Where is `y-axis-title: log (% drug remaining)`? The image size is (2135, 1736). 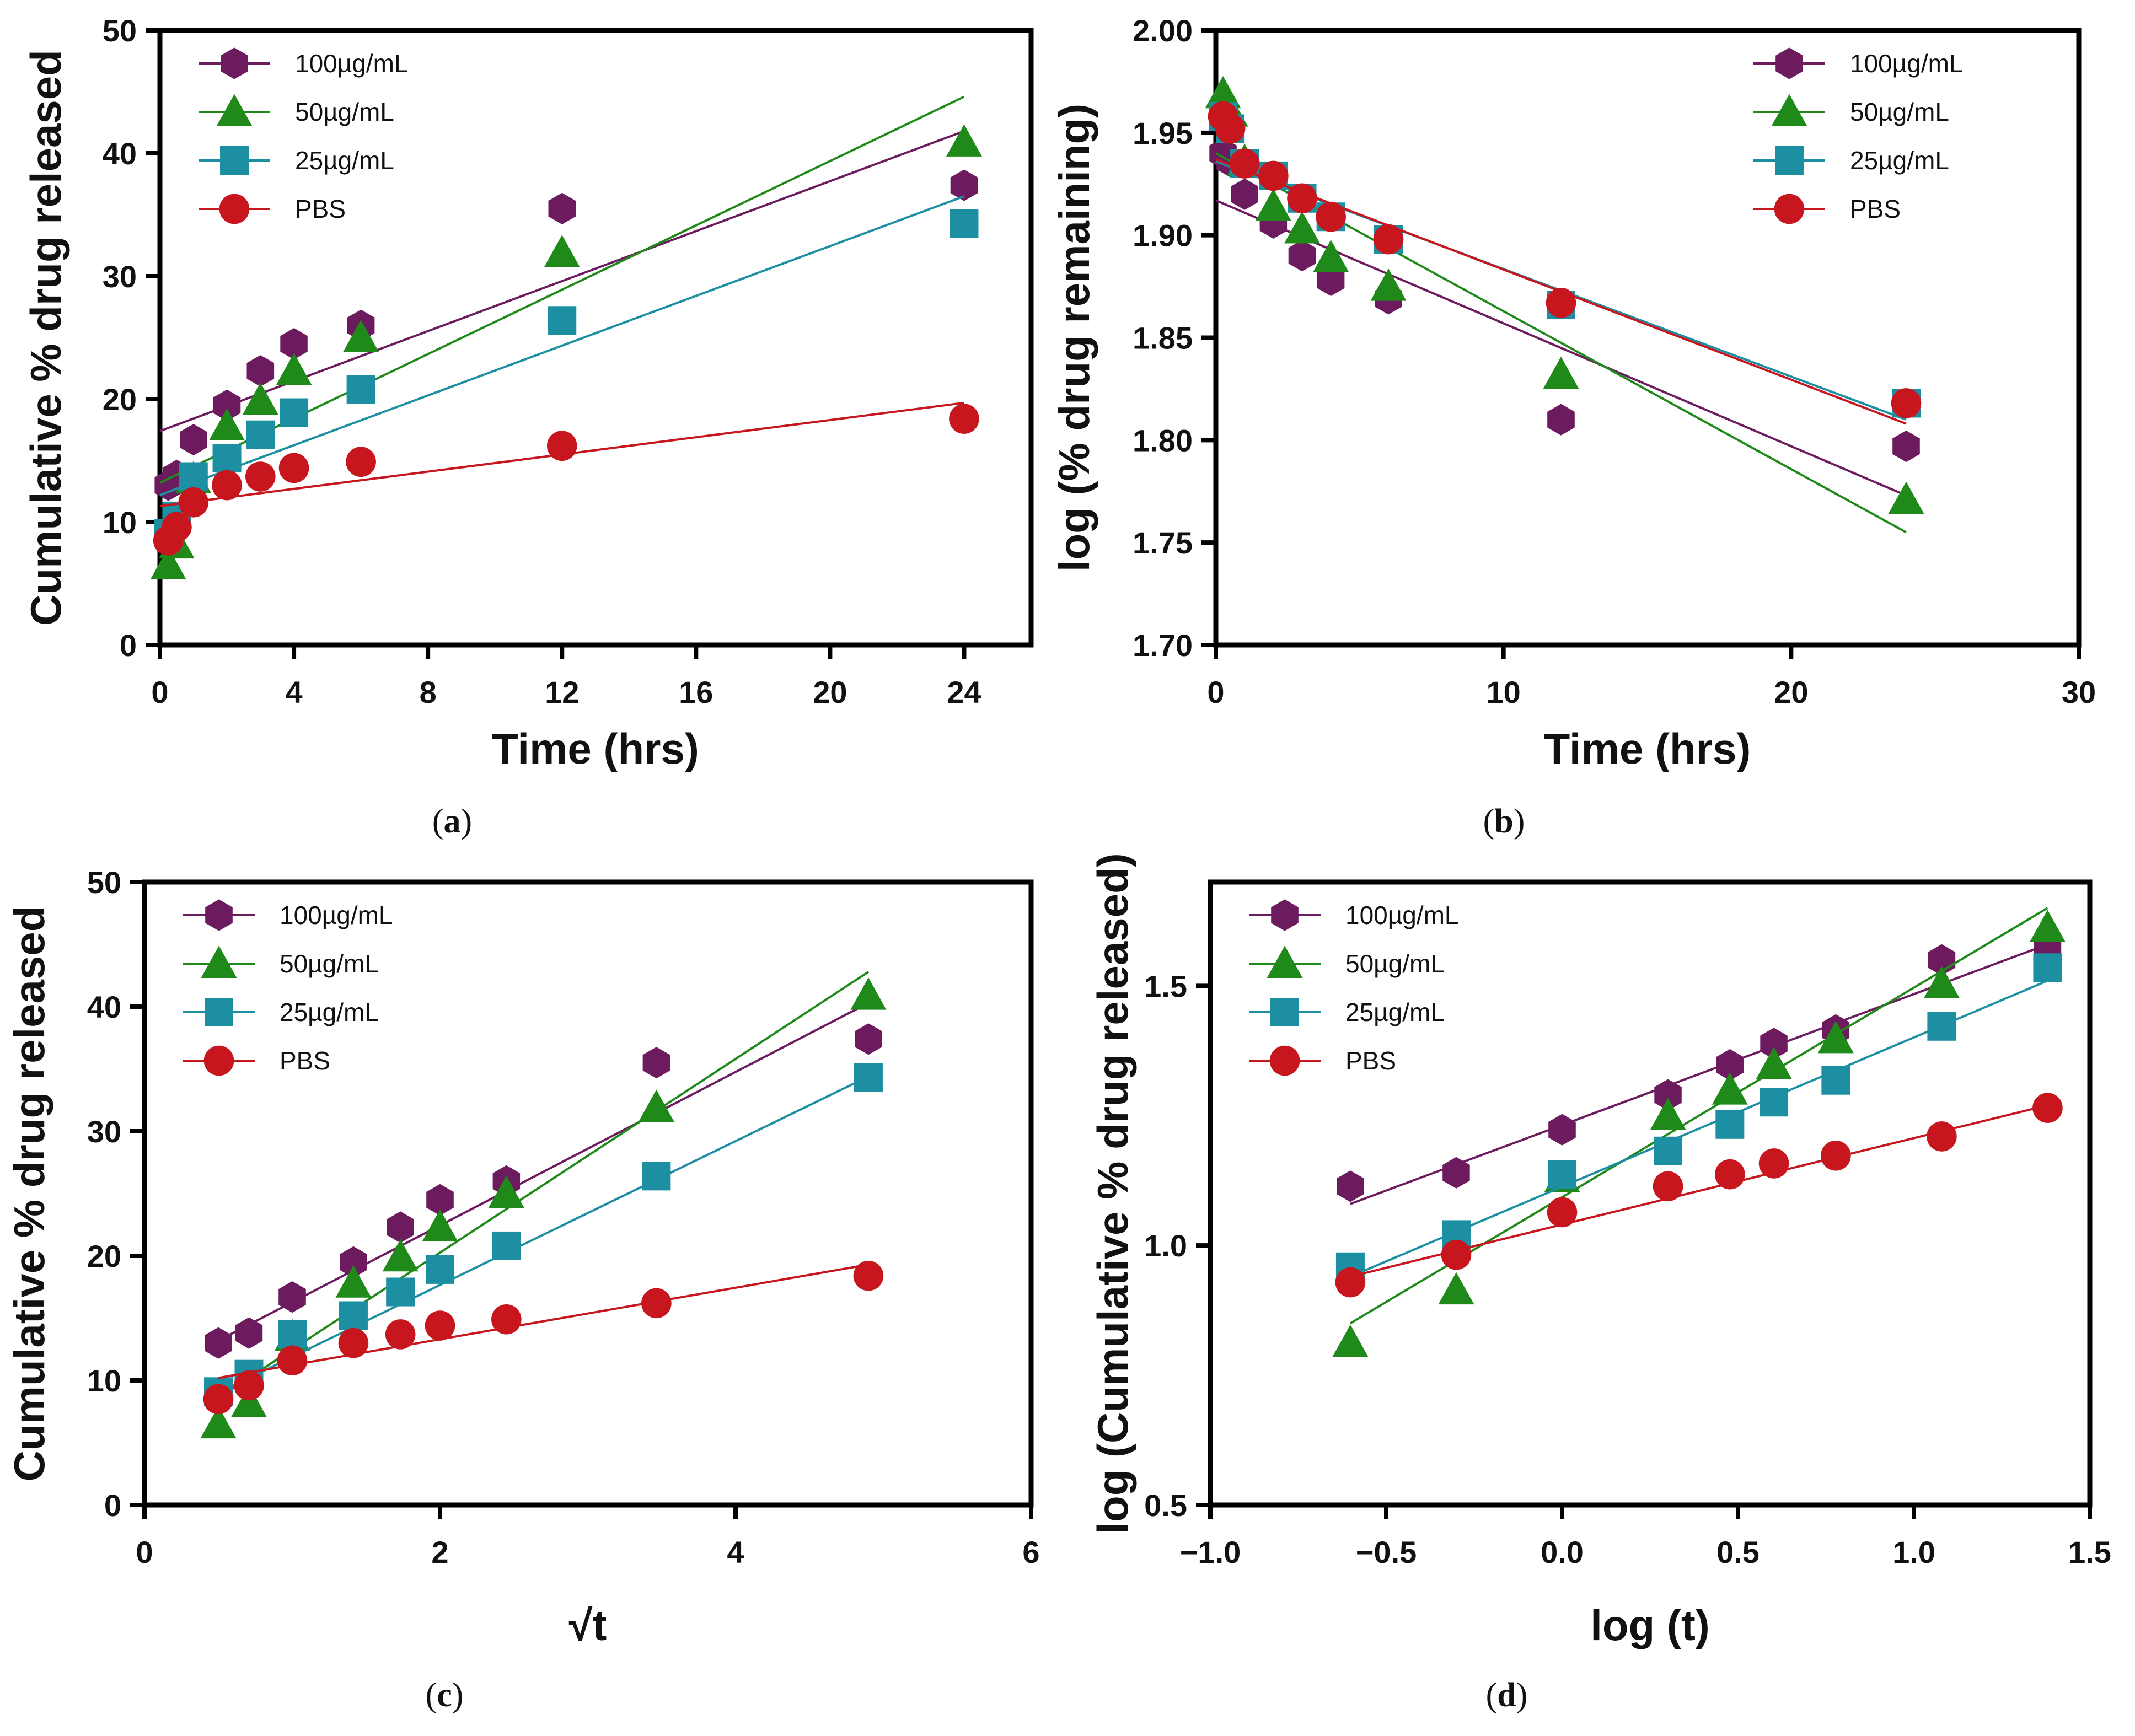
y-axis-title: log (% drug remaining) is located at coordinates (1074, 338).